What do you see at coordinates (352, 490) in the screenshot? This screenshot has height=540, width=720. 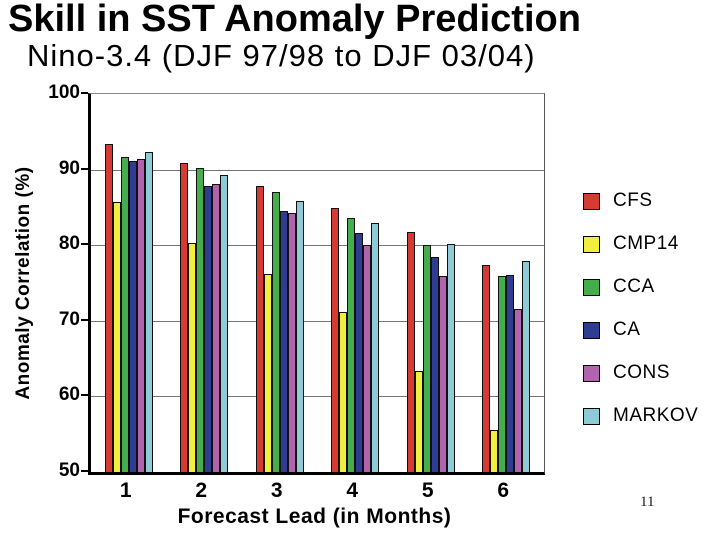 I see `x-tick-label-4: 4` at bounding box center [352, 490].